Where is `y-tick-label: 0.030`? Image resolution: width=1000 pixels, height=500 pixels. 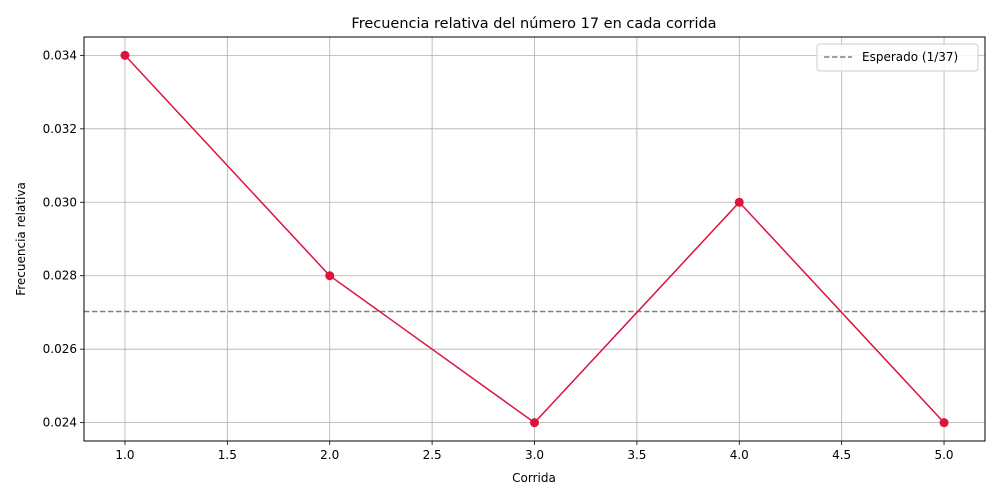 y-tick-label: 0.030 is located at coordinates (60, 202).